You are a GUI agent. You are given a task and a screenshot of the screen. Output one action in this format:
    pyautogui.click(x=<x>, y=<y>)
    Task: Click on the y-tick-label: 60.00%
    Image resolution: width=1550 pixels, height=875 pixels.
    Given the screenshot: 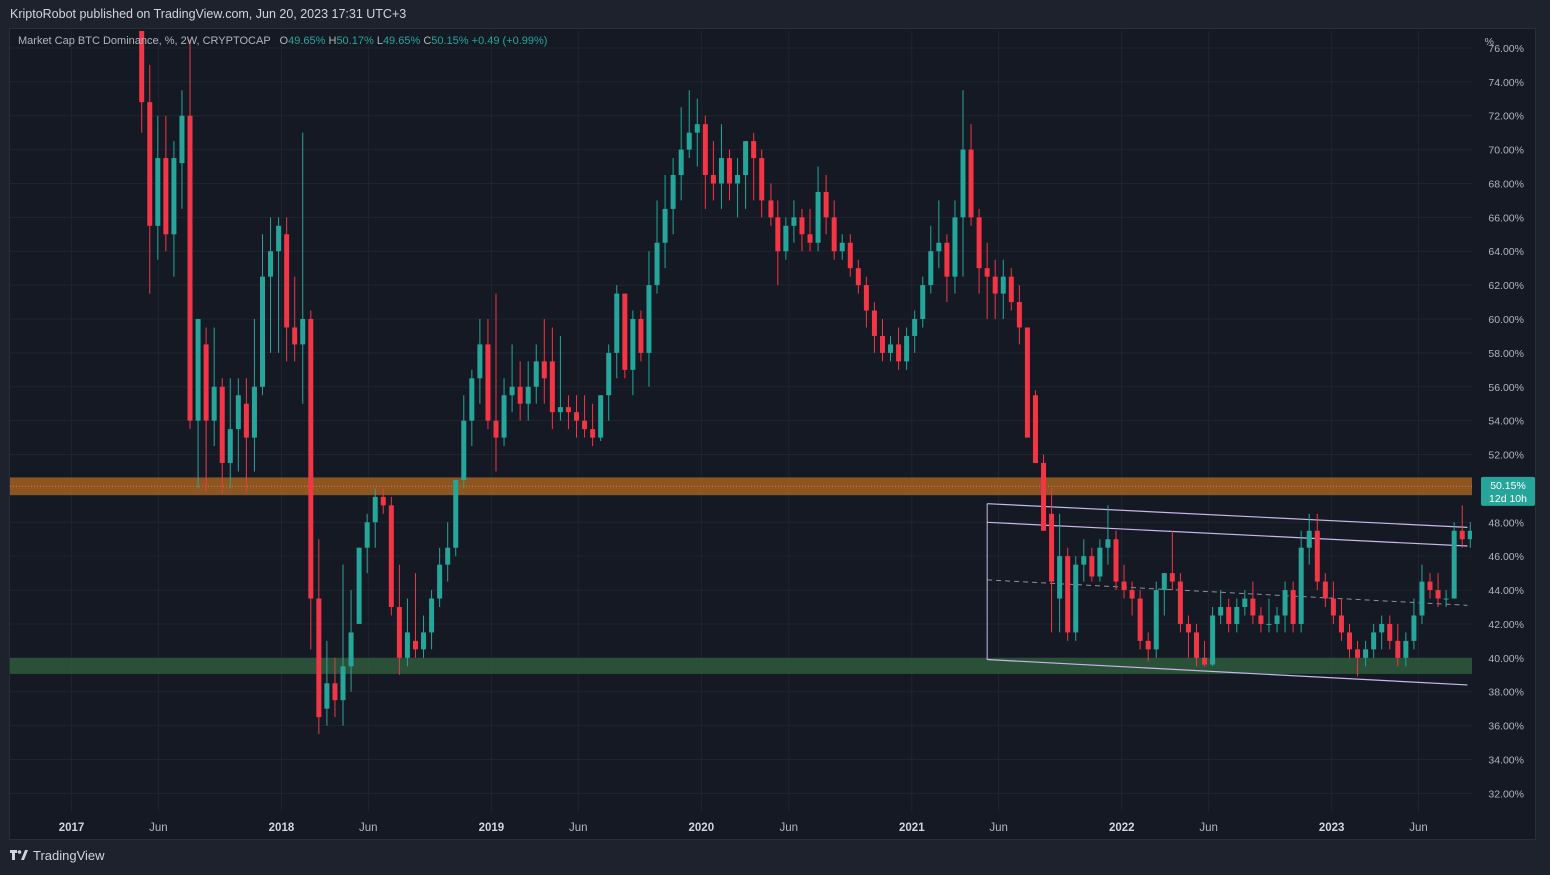 What is the action you would take?
    pyautogui.click(x=1506, y=320)
    